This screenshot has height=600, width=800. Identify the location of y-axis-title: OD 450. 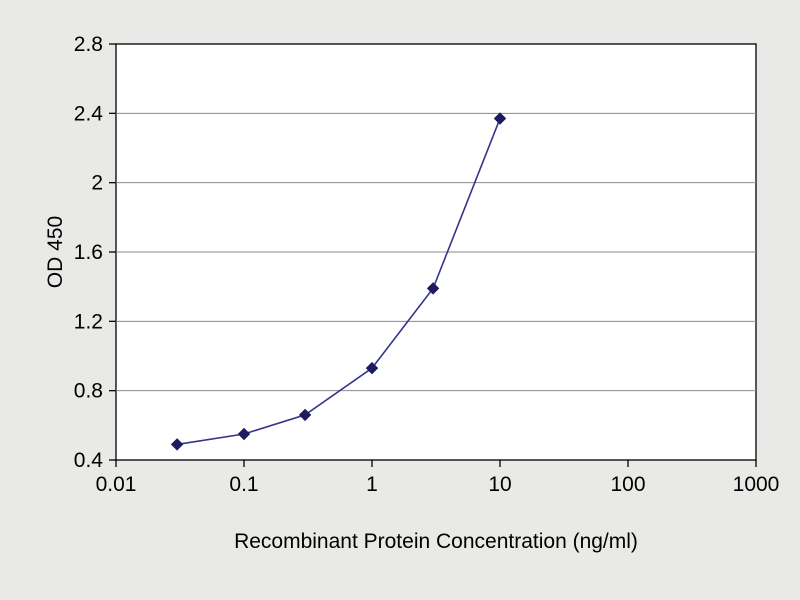
(55, 252).